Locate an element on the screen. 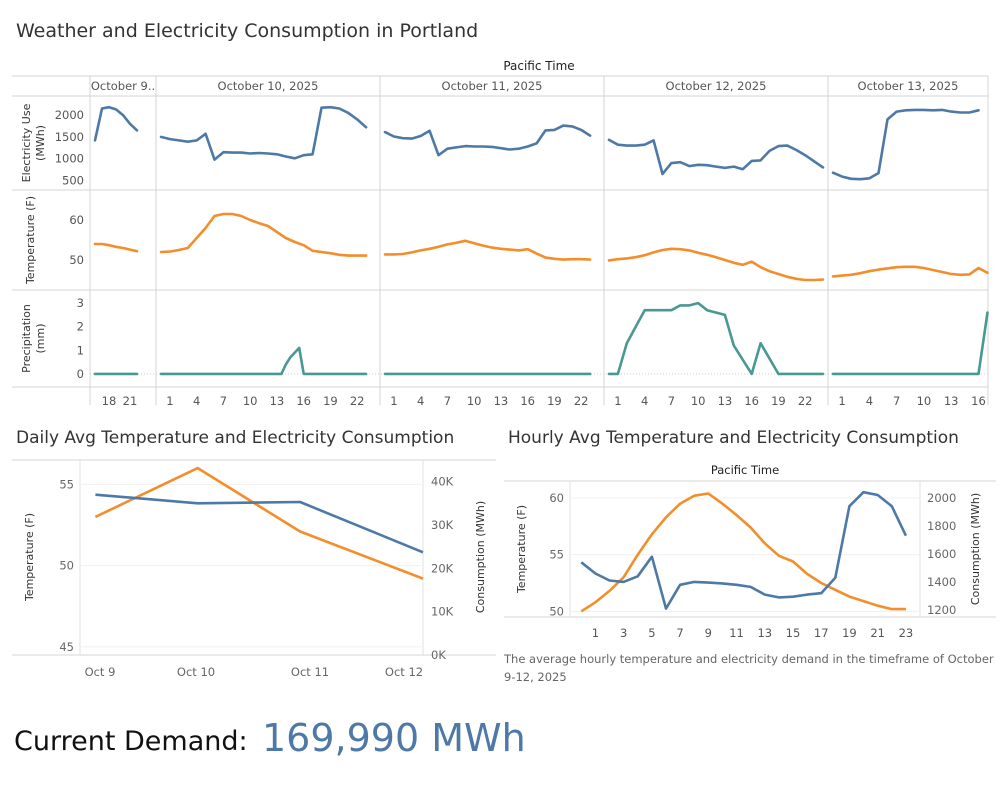 The width and height of the screenshot is (1000, 800). right-tick-label: 10K is located at coordinates (442, 612).